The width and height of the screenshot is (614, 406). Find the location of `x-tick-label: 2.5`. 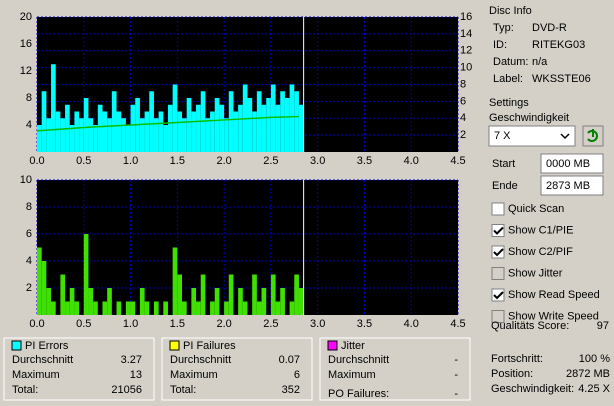

x-tick-label: 2.5 is located at coordinates (270, 161).